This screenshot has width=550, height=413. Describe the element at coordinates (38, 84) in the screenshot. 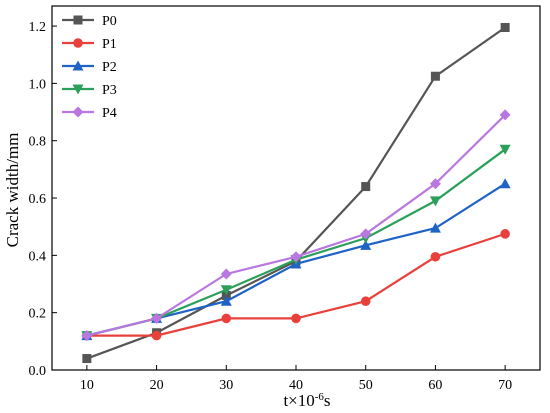

I see `y-tick-label: 1.0` at that location.